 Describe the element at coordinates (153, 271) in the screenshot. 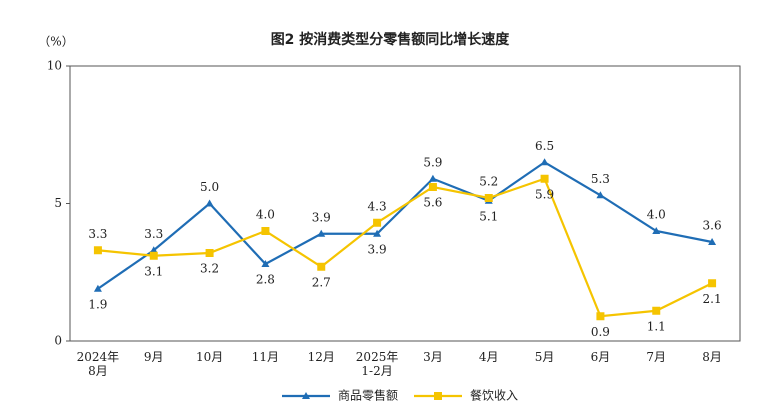

I see `data-label: 3.1` at that location.